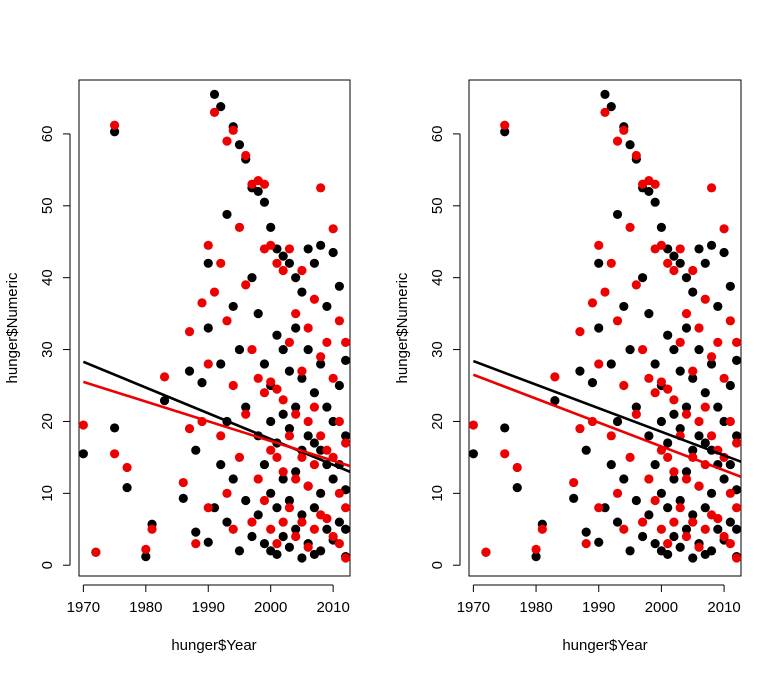 The height and width of the screenshot is (673, 782). What do you see at coordinates (437, 134) in the screenshot?
I see `y-tick-label: 60` at bounding box center [437, 134].